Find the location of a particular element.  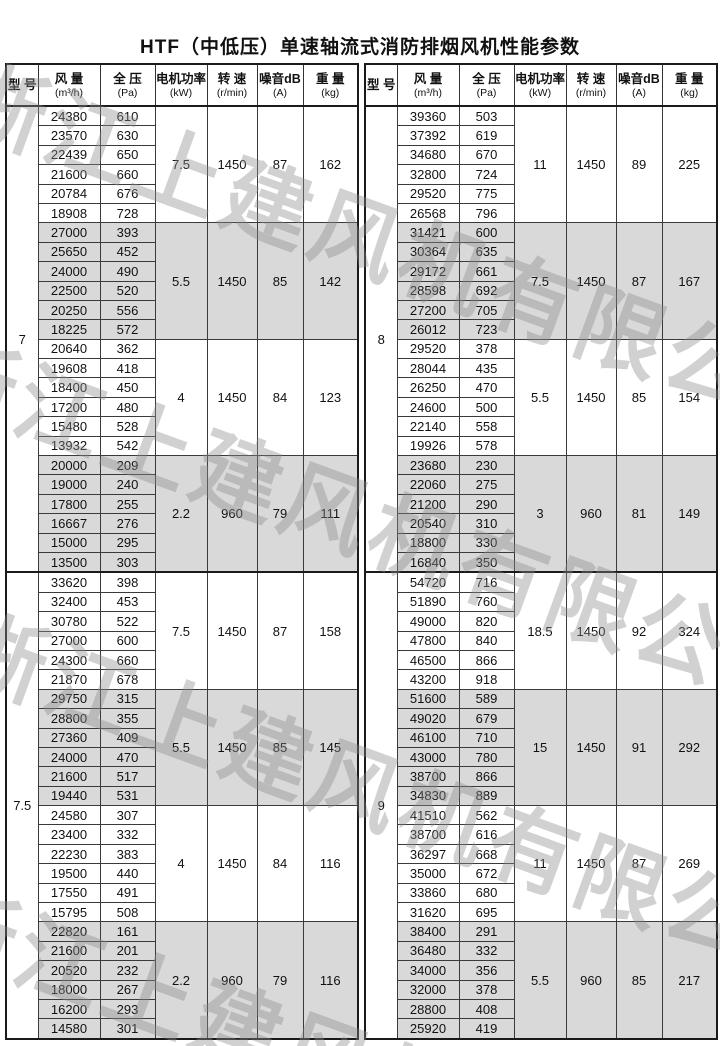

model-cell: 7.5 is located at coordinates (22, 805).